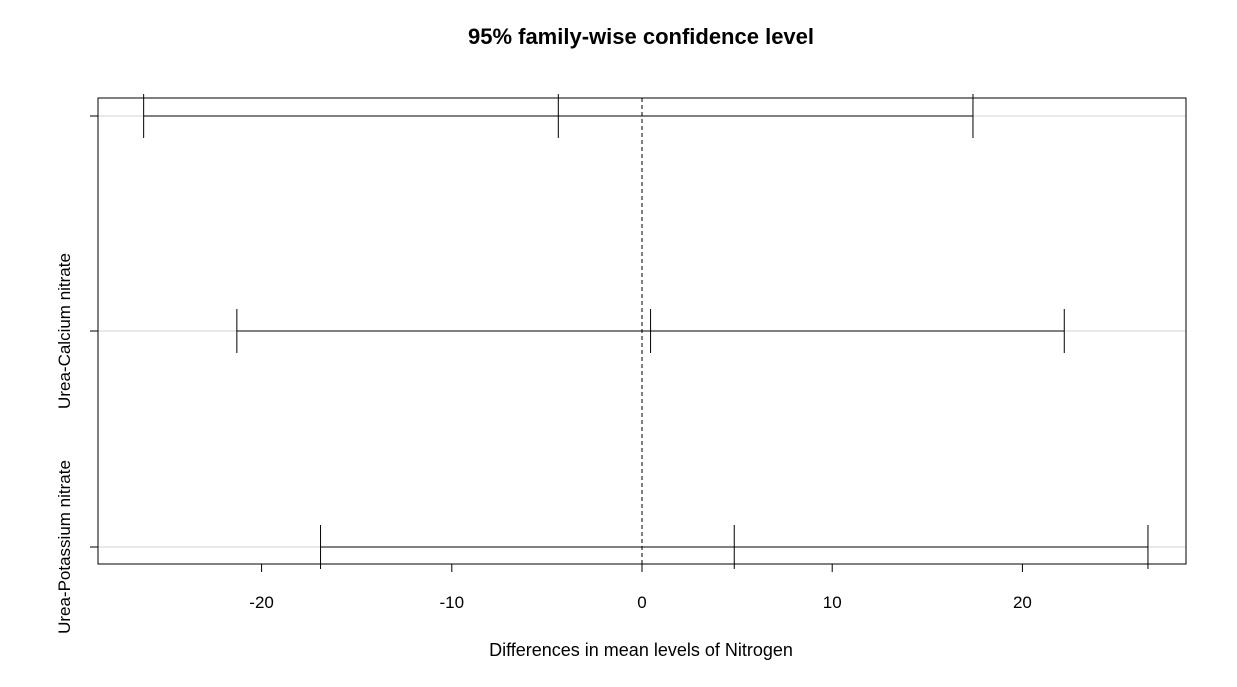  Describe the element at coordinates (641, 602) in the screenshot. I see `x-tick-label: 0` at that location.